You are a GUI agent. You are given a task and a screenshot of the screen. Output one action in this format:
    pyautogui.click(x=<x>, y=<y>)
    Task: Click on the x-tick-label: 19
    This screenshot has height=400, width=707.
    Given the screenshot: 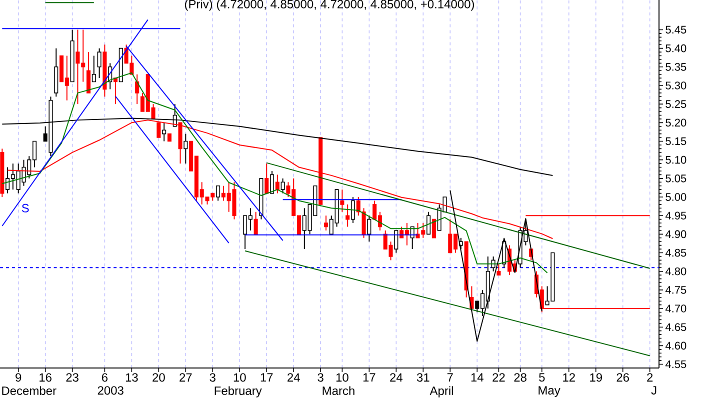 What is the action you would take?
    pyautogui.click(x=596, y=377)
    